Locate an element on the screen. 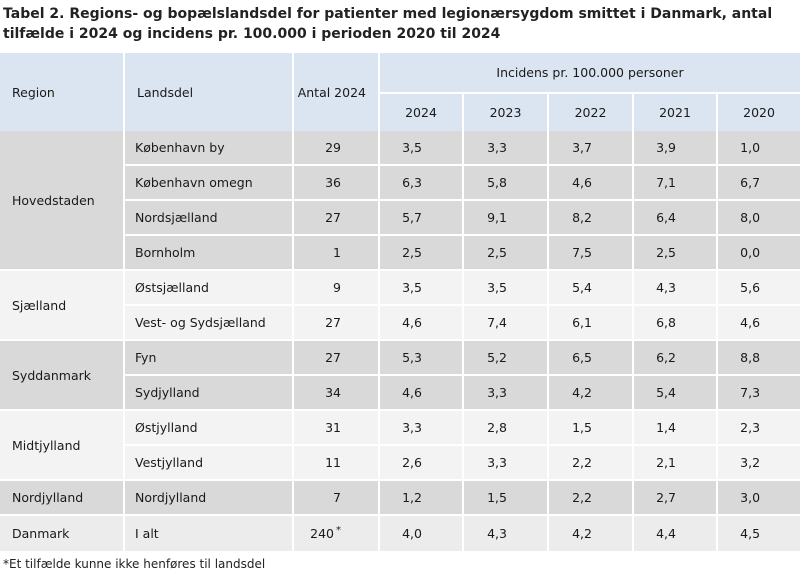  incidence-cell-2021: 3,9 is located at coordinates (674, 148).